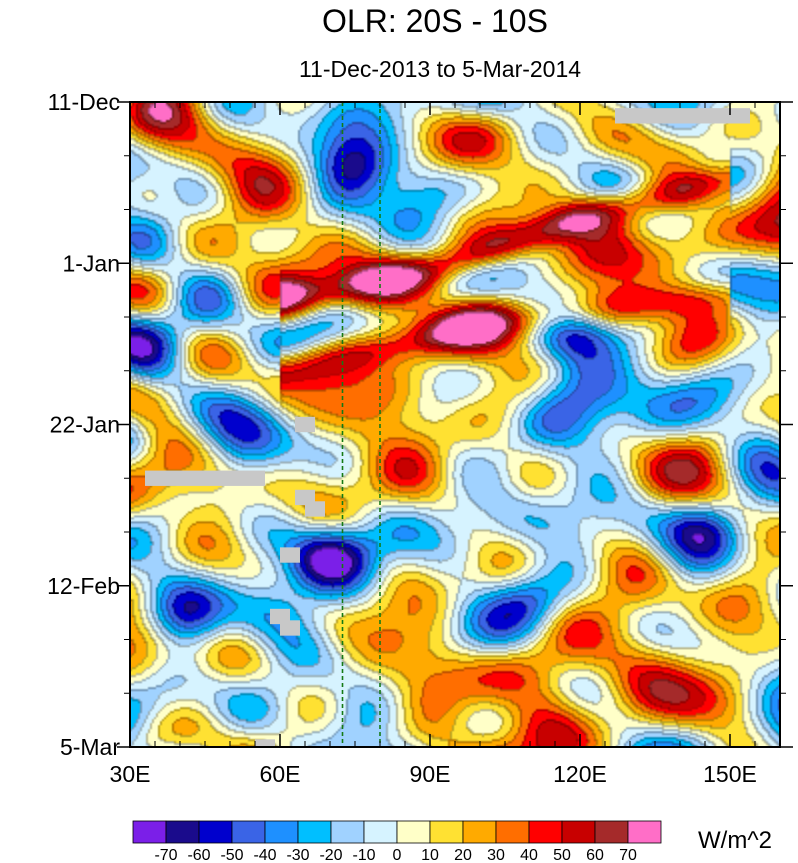 The height and width of the screenshot is (863, 798). I want to click on colorbar-label: -60, so click(198, 855).